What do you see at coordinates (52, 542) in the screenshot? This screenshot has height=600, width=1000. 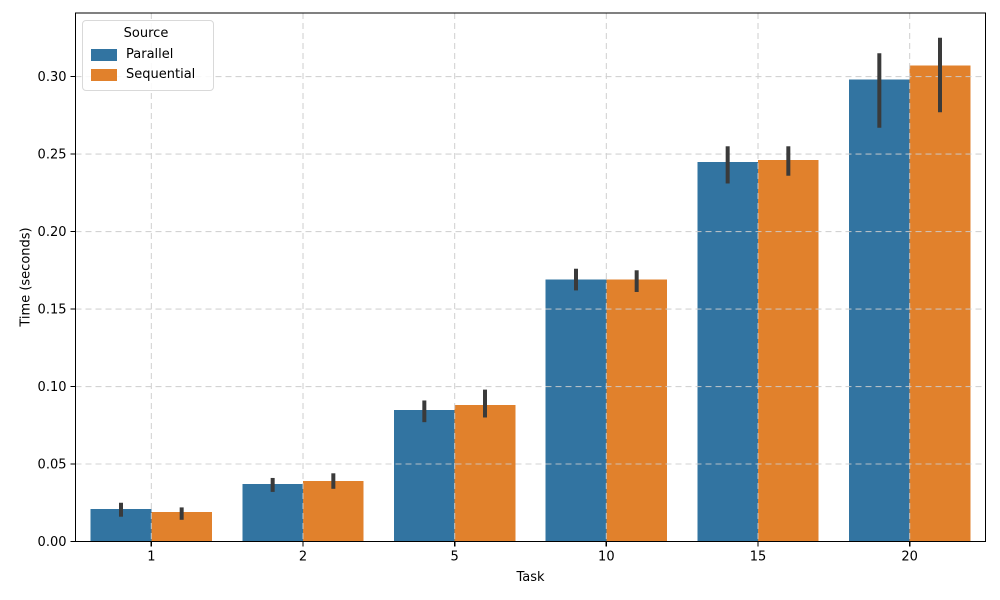 I see `y-tick-label-0.00: 0.00` at bounding box center [52, 542].